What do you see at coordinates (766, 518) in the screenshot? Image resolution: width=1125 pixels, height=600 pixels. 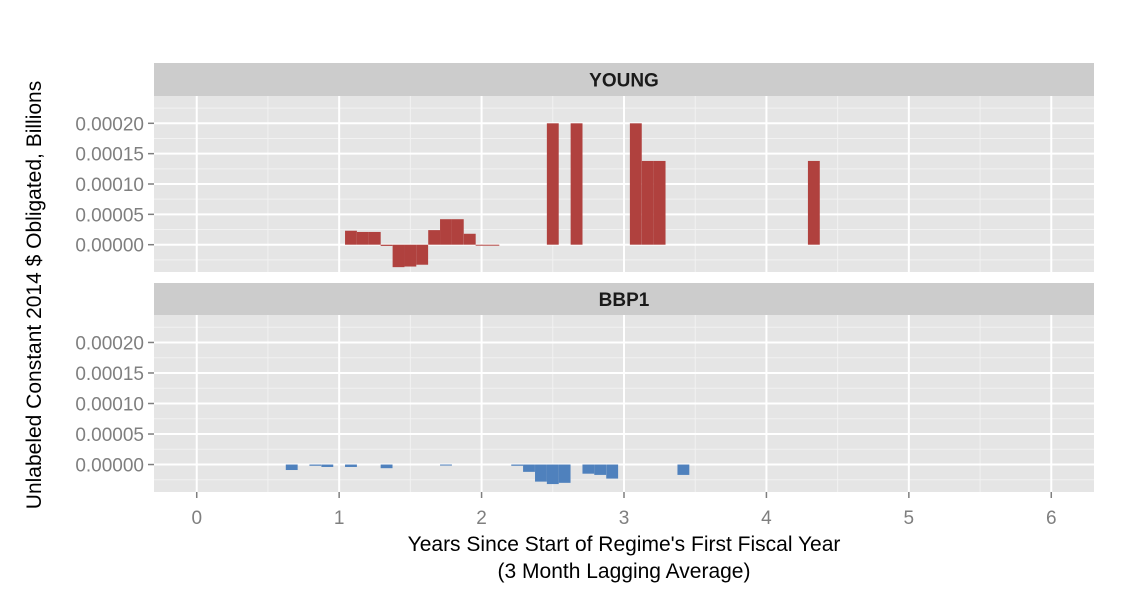 I see `x-tick-label: 4` at bounding box center [766, 518].